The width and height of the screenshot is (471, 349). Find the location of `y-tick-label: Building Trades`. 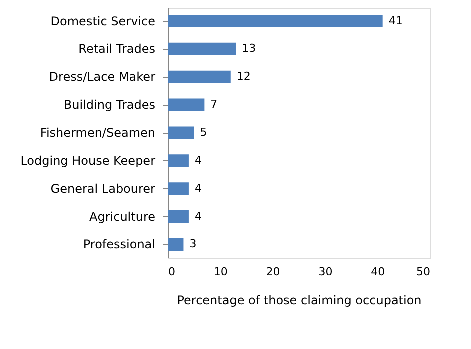

y-tick-label: Building Trades is located at coordinates (110, 105).